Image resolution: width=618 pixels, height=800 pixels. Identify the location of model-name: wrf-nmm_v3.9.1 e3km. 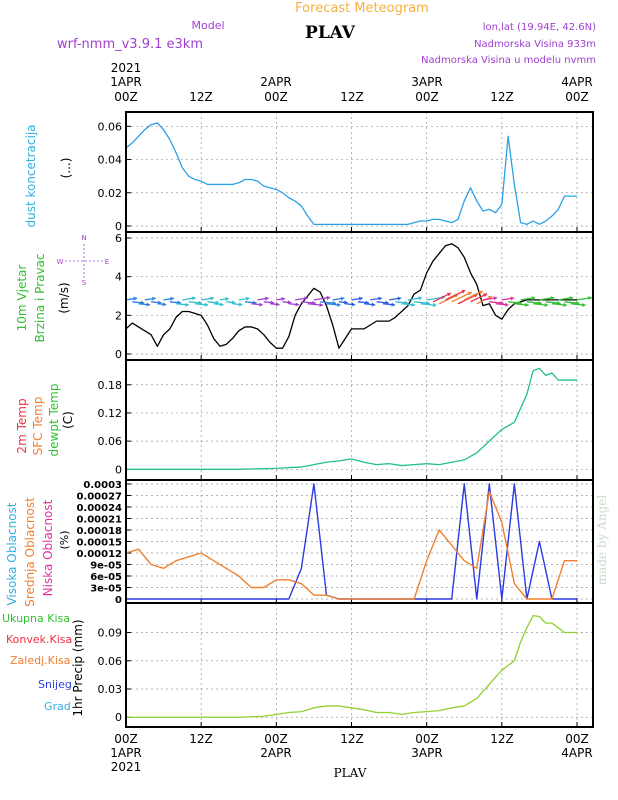
(130, 44).